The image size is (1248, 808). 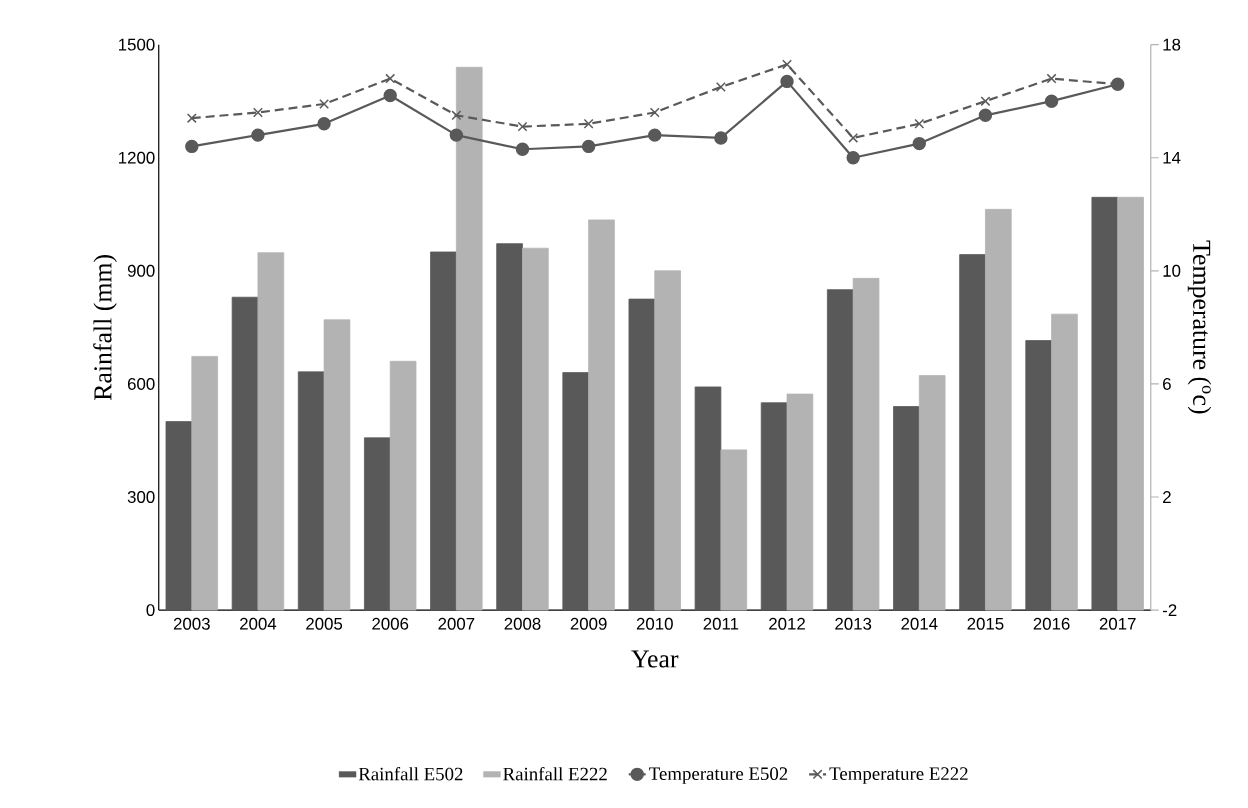 I want to click on y2-tick-label: 2, so click(x=1167, y=497).